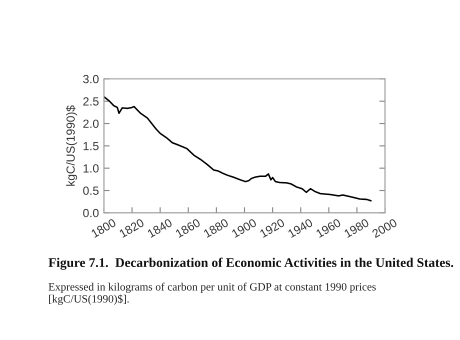 This screenshot has height=340, width=460. What do you see at coordinates (244, 228) in the screenshot?
I see `x-tick-label: 1900` at bounding box center [244, 228].